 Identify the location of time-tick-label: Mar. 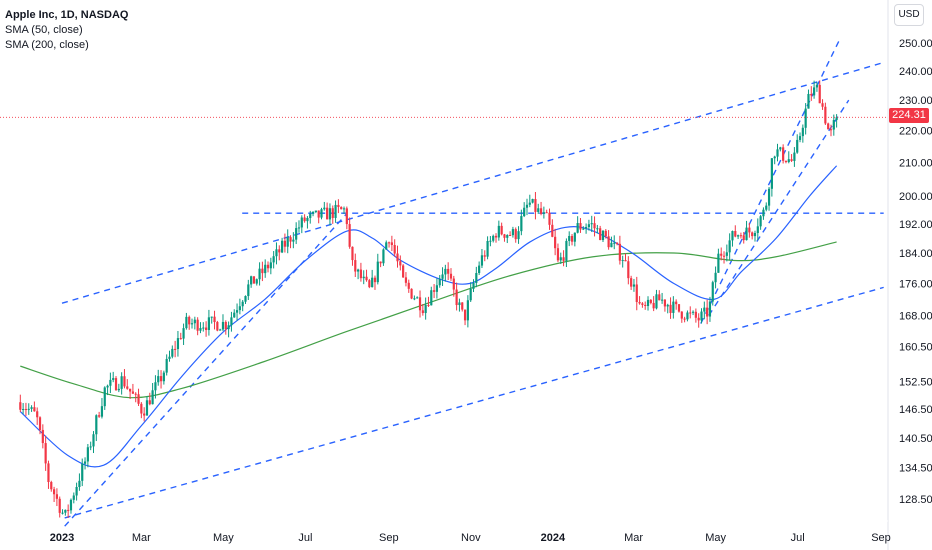
(141, 538).